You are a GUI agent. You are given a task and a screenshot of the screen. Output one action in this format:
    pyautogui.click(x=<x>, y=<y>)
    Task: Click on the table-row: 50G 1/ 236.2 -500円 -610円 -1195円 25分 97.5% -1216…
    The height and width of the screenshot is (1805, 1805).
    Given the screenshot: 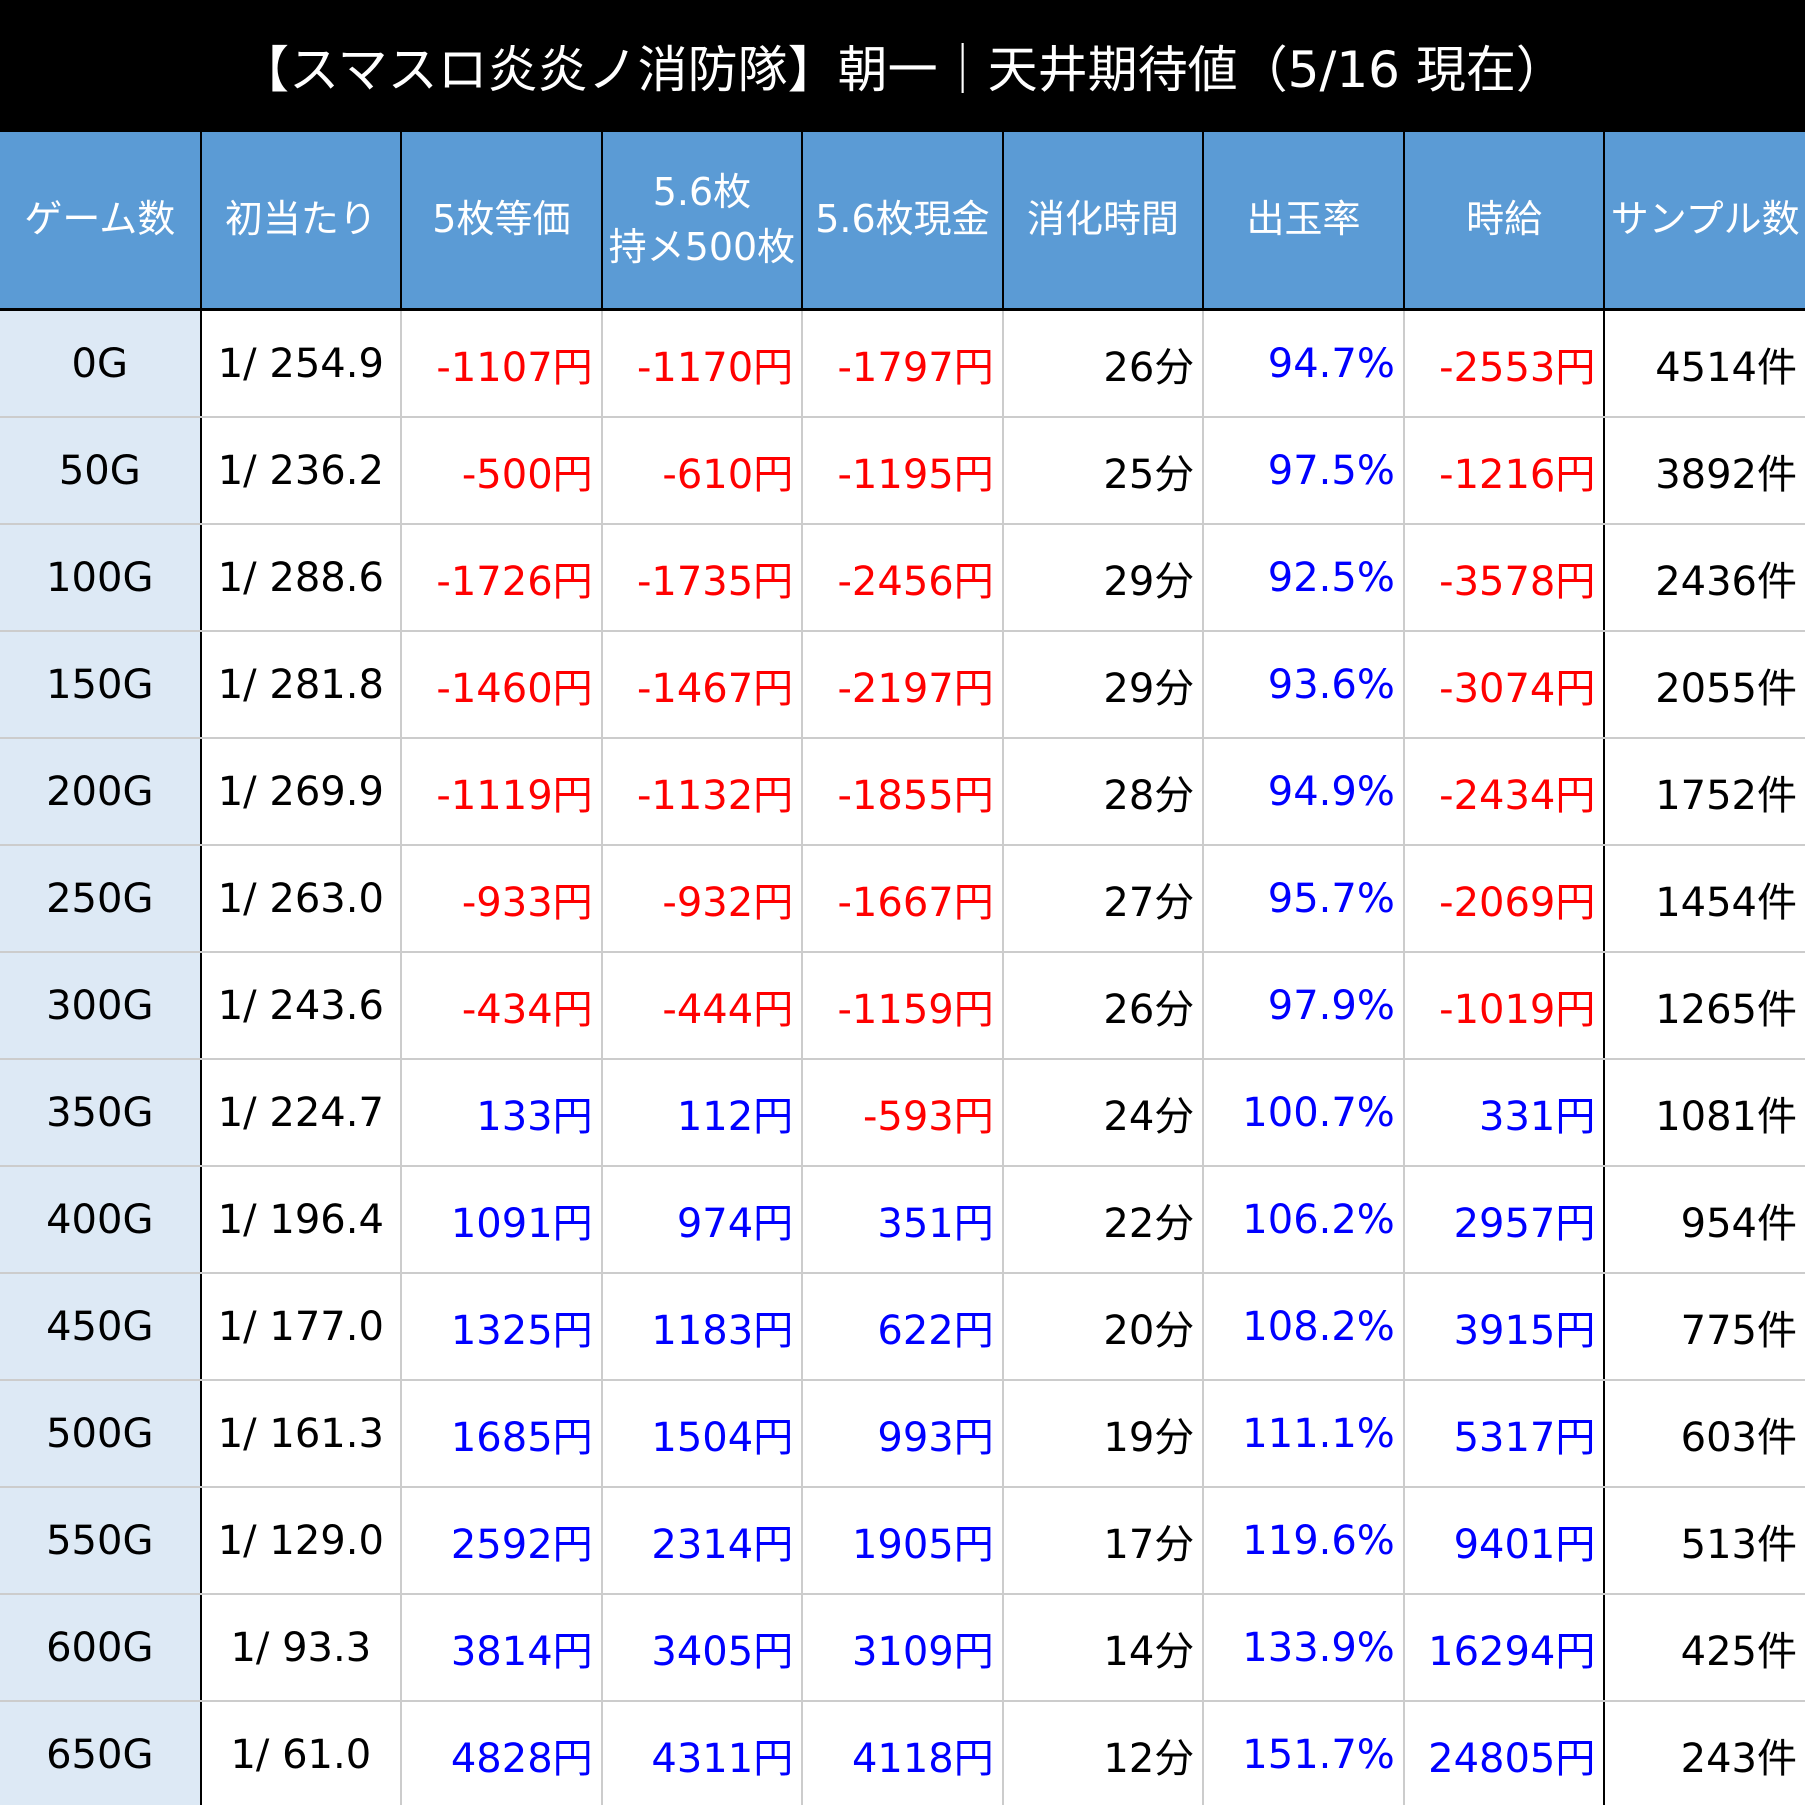 What is the action you would take?
    pyautogui.click(x=902, y=471)
    